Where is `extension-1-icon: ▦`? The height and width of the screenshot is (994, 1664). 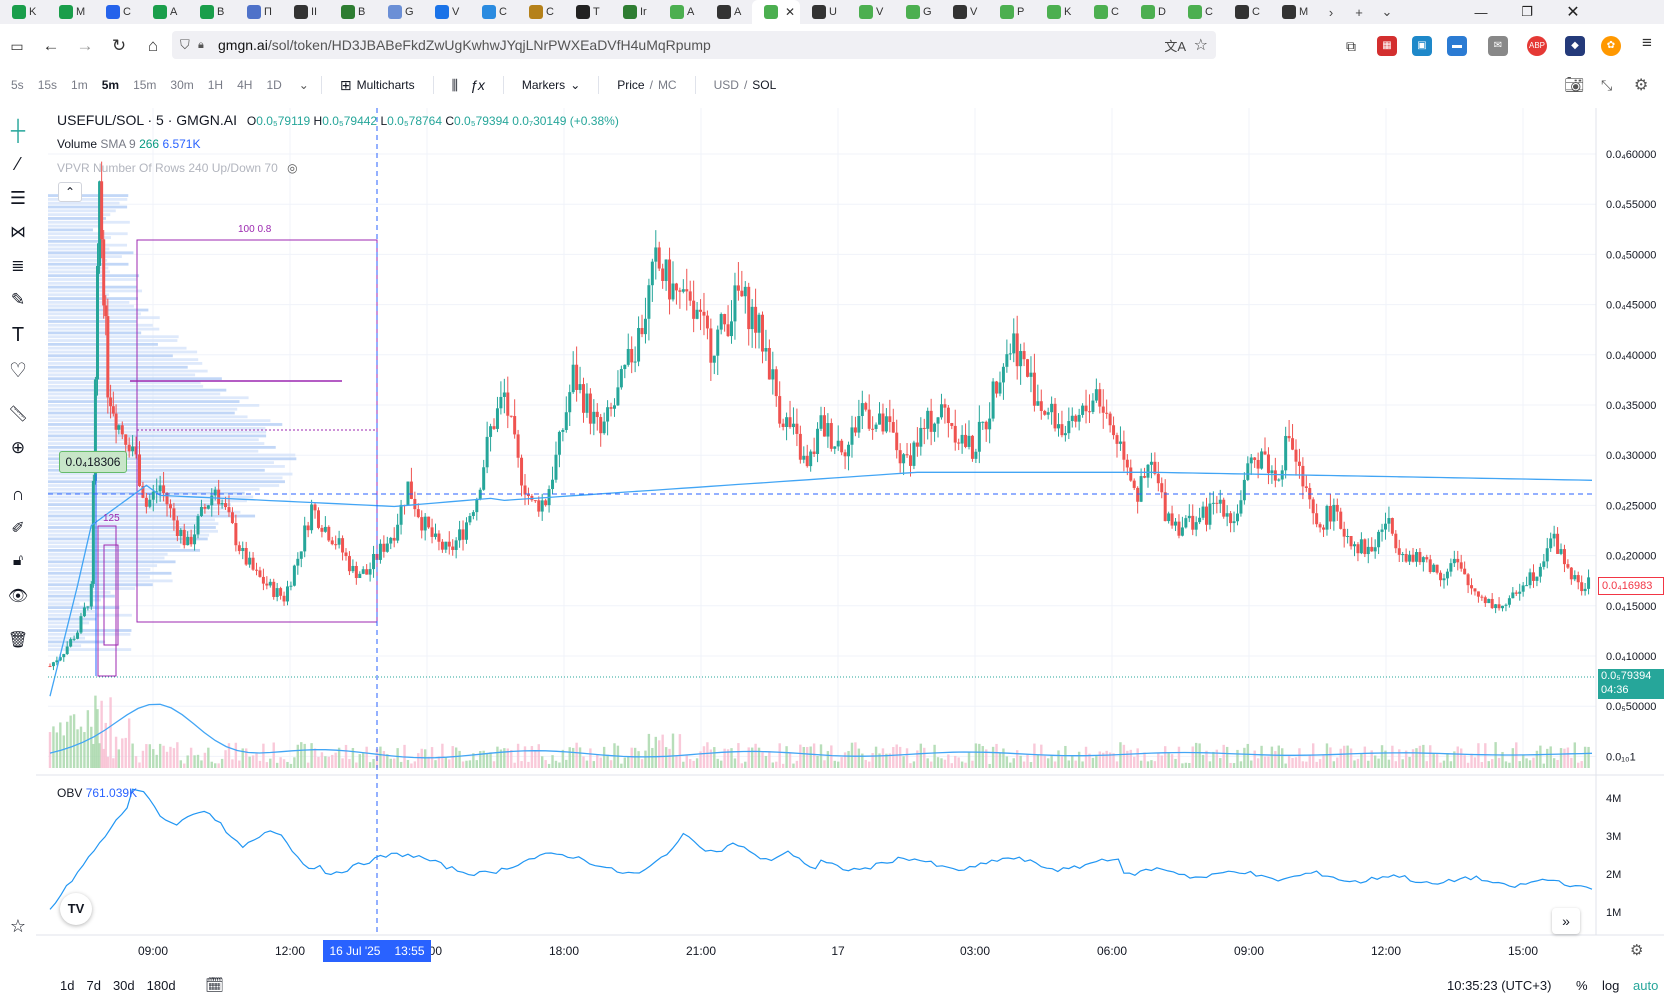 extension-1-icon: ▦ is located at coordinates (1387, 46).